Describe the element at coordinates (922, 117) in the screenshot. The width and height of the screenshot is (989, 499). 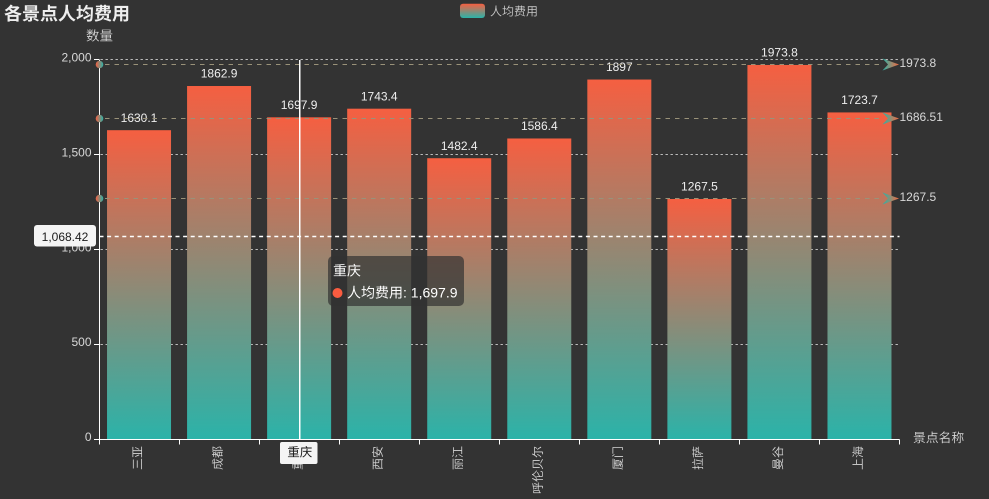
I see `svg-text: 1686.51` at that location.